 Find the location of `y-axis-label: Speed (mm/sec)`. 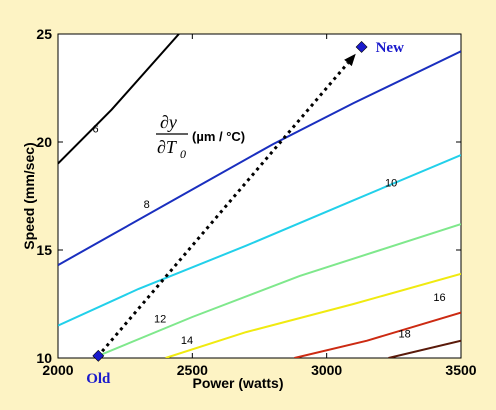

y-axis-label: Speed (mm/sec) is located at coordinates (29, 195).